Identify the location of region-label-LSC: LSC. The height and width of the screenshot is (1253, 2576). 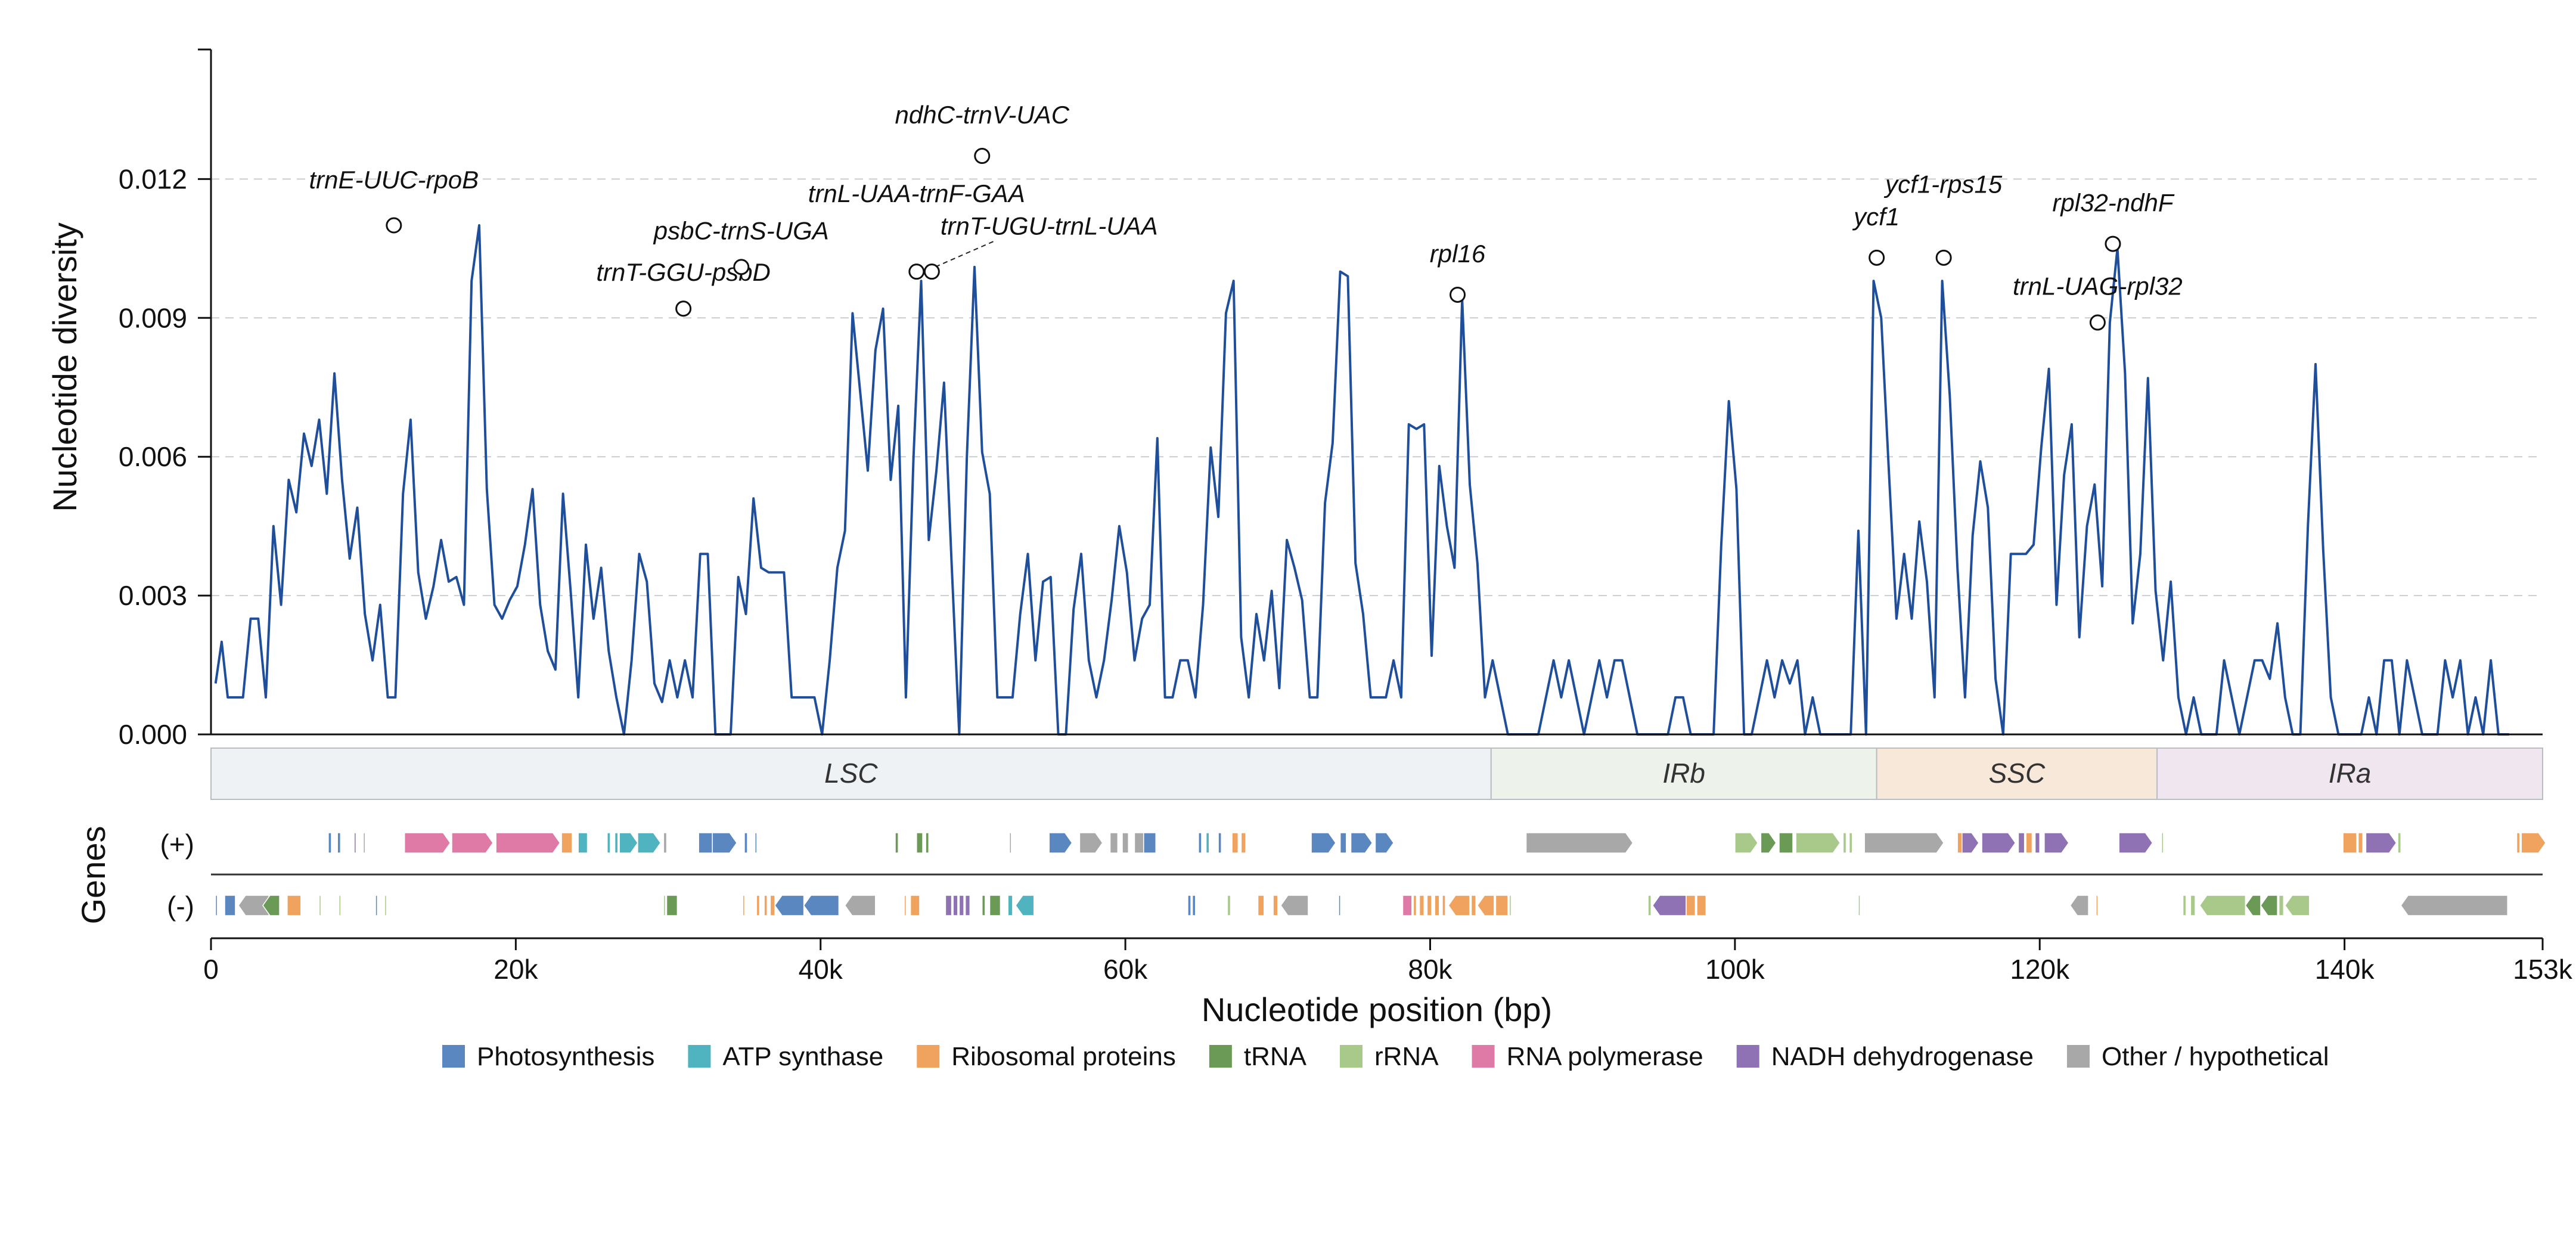
(851, 773).